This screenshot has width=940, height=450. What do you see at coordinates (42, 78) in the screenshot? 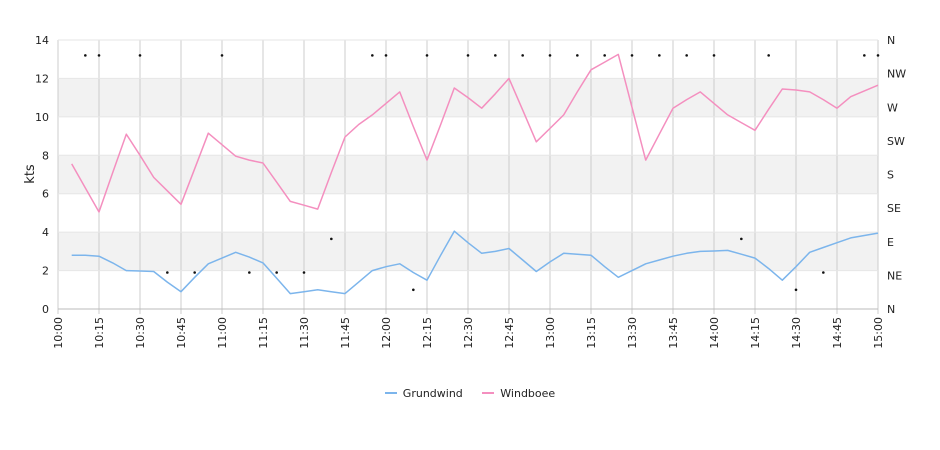
I see `y-tick-label: 12` at bounding box center [42, 78].